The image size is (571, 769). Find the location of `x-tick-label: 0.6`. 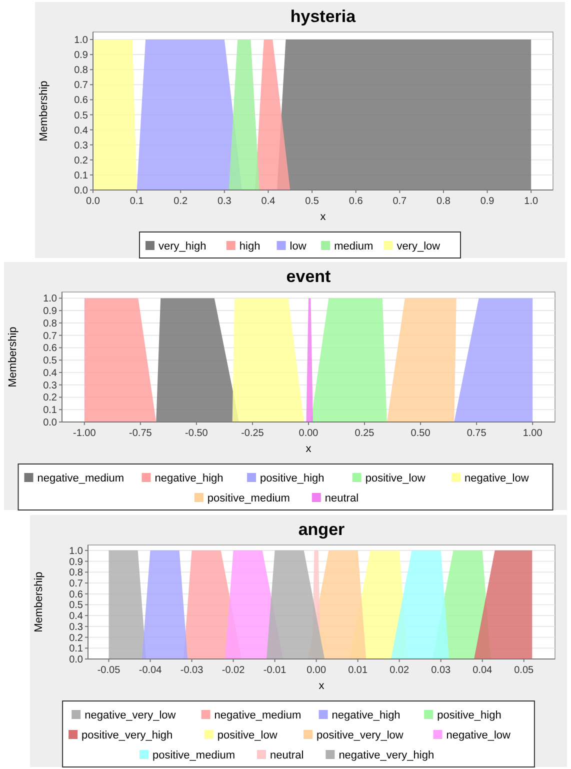

x-tick-label: 0.6 is located at coordinates (356, 201).